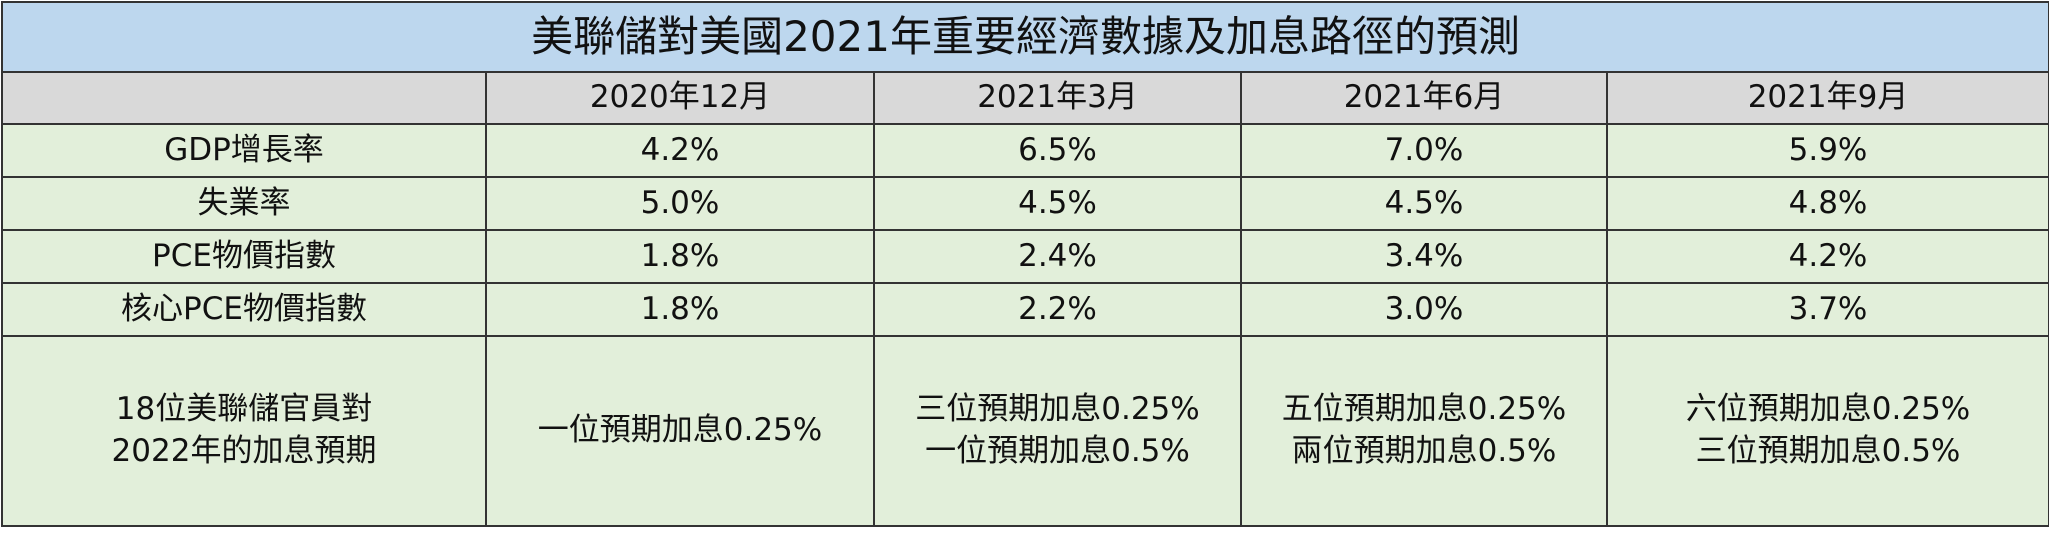 This screenshot has width=2049, height=541. I want to click on row-label: 18位美聯儲官員對 2022年的加息預期, so click(244, 431).